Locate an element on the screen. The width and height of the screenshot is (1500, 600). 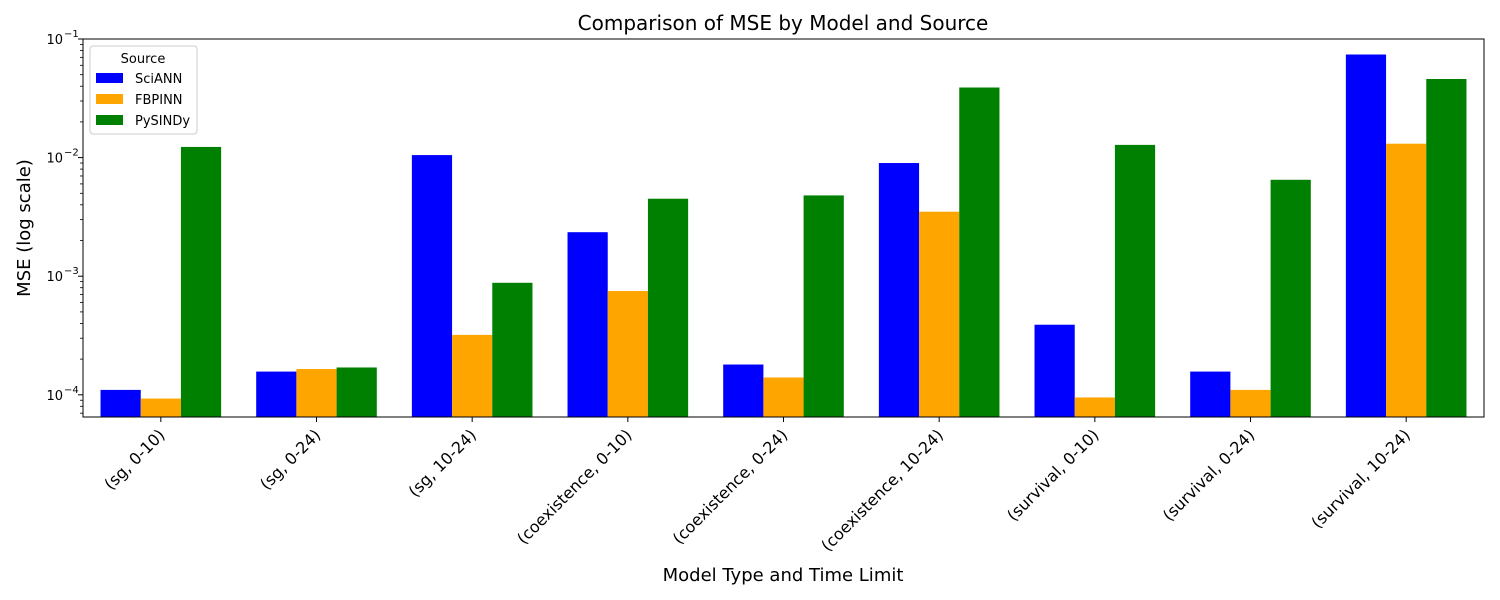
legend-swatch-sciann is located at coordinates (109, 78).